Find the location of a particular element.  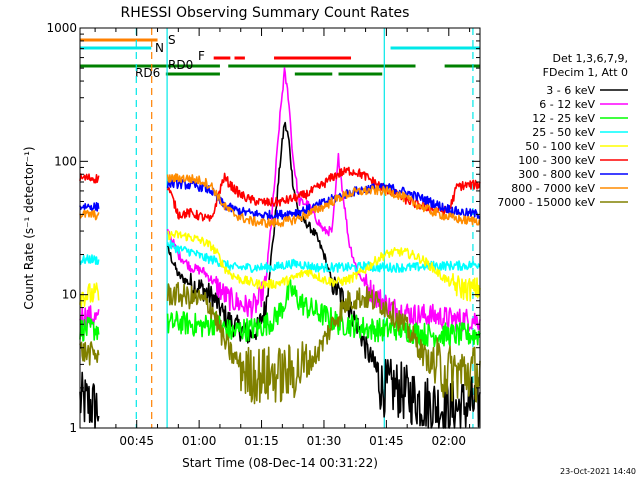

y-tick-label-2: 100 is located at coordinates (65, 161).